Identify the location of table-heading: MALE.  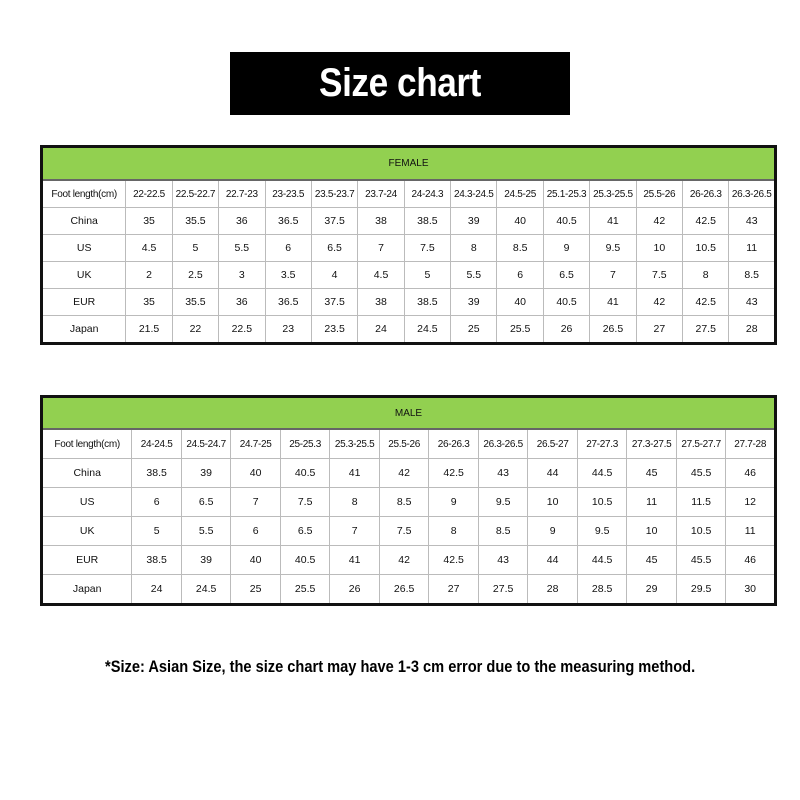
(408, 413).